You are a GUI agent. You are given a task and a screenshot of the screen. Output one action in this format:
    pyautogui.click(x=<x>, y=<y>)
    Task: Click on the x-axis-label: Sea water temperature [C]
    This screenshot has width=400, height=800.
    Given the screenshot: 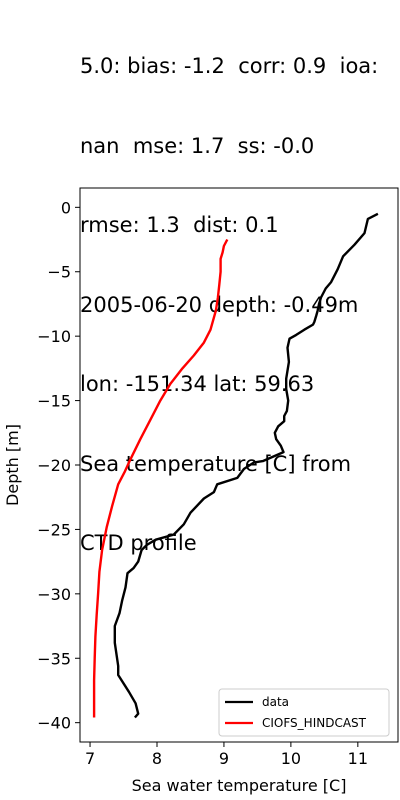 What is the action you would take?
    pyautogui.click(x=239, y=785)
    